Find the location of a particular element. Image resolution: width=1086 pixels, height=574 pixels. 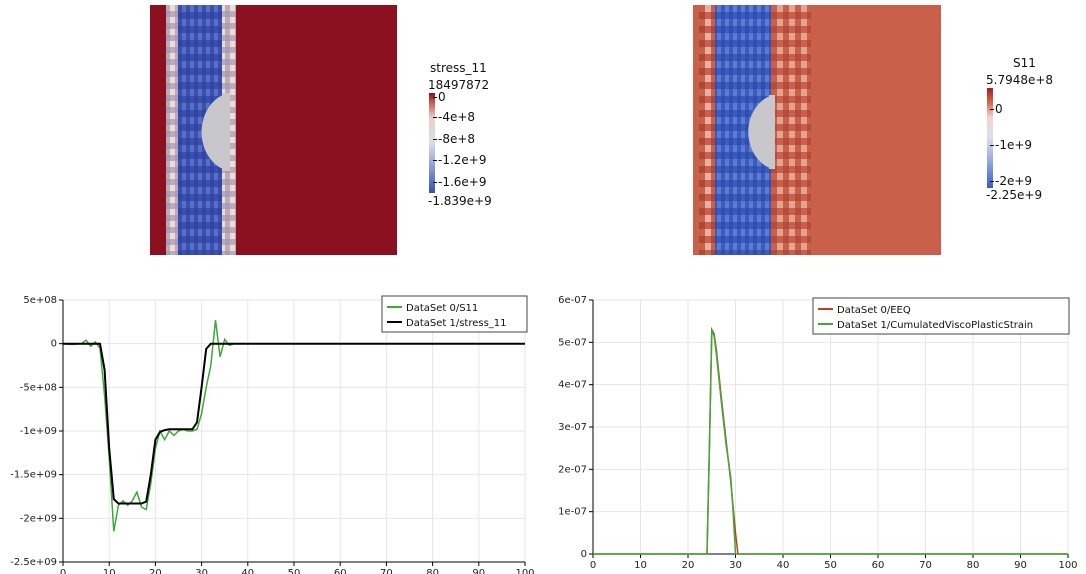

y-tick-label: 6e-07 is located at coordinates (572, 300).